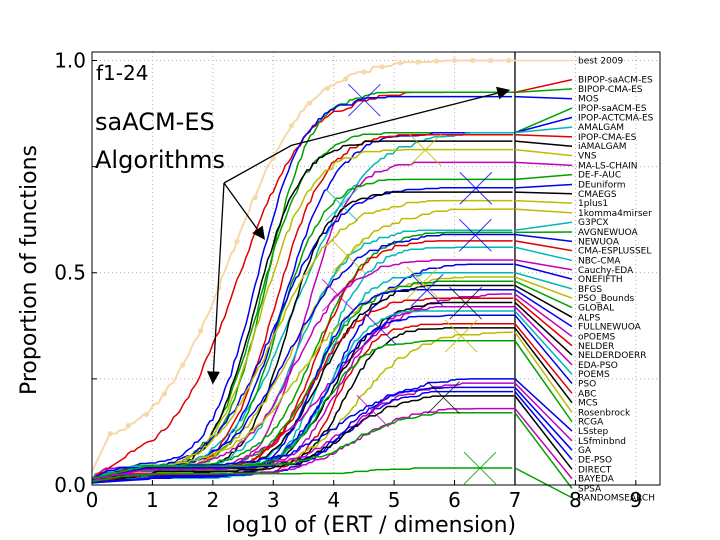  What do you see at coordinates (589, 318) in the screenshot?
I see `legend-entry: ALPS` at bounding box center [589, 318].